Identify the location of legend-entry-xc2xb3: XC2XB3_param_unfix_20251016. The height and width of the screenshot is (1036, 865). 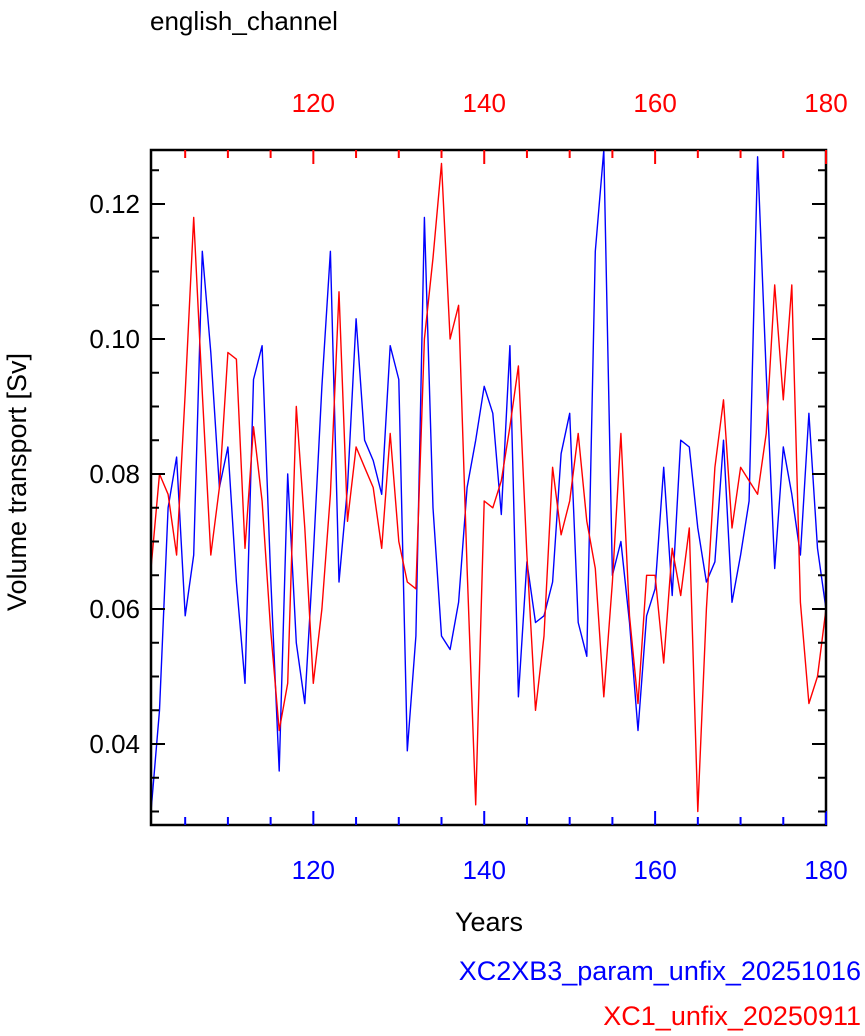
(660, 971).